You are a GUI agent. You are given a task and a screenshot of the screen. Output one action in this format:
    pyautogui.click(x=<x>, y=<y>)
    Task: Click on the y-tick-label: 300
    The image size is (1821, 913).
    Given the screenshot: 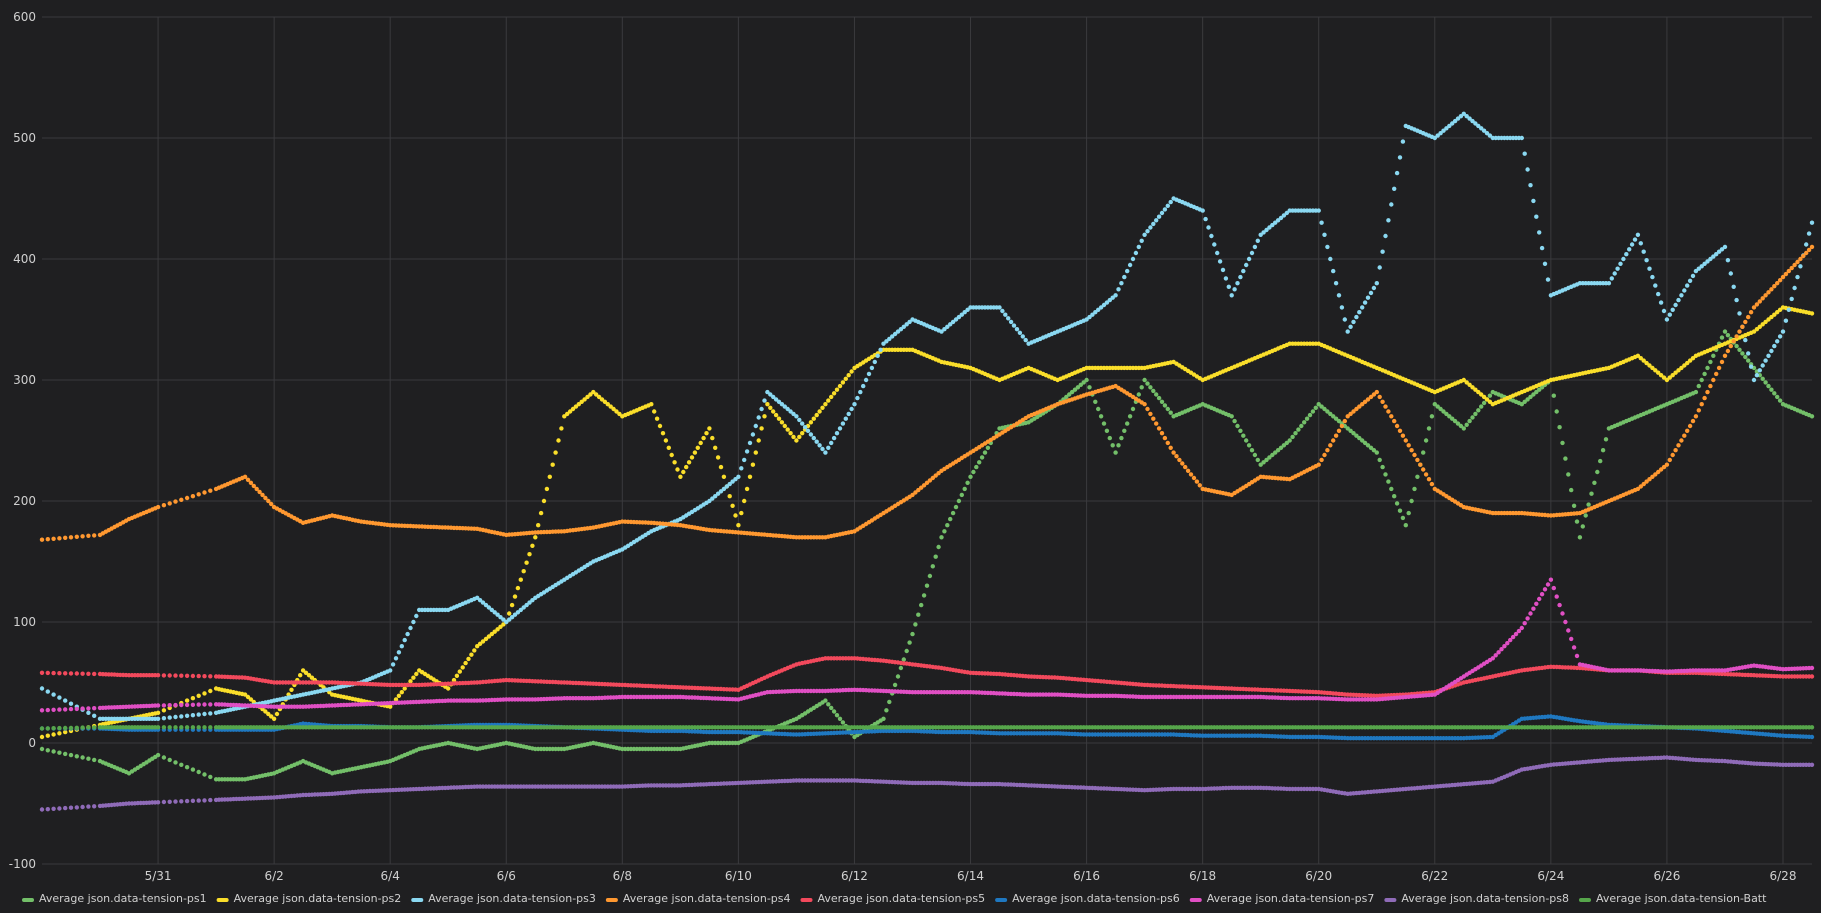 What is the action you would take?
    pyautogui.click(x=24, y=380)
    